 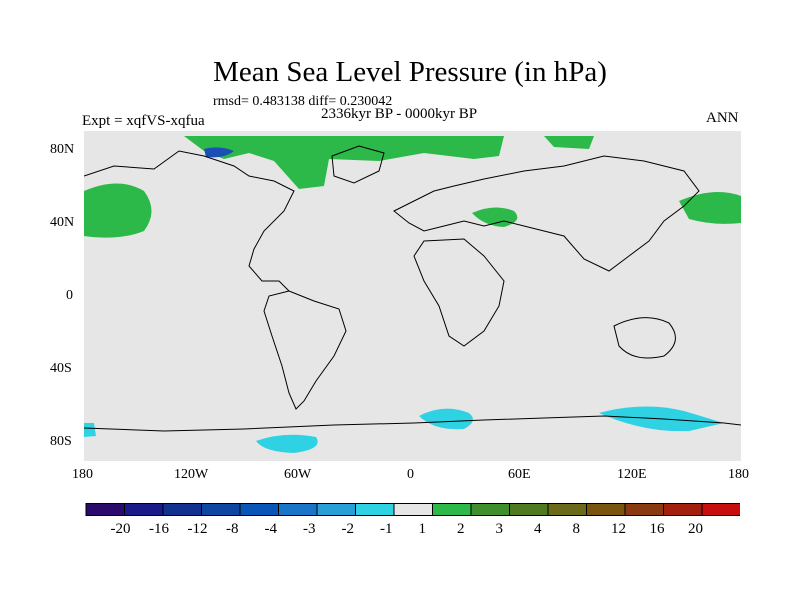 I want to click on legend-label: -8, so click(x=232, y=529).